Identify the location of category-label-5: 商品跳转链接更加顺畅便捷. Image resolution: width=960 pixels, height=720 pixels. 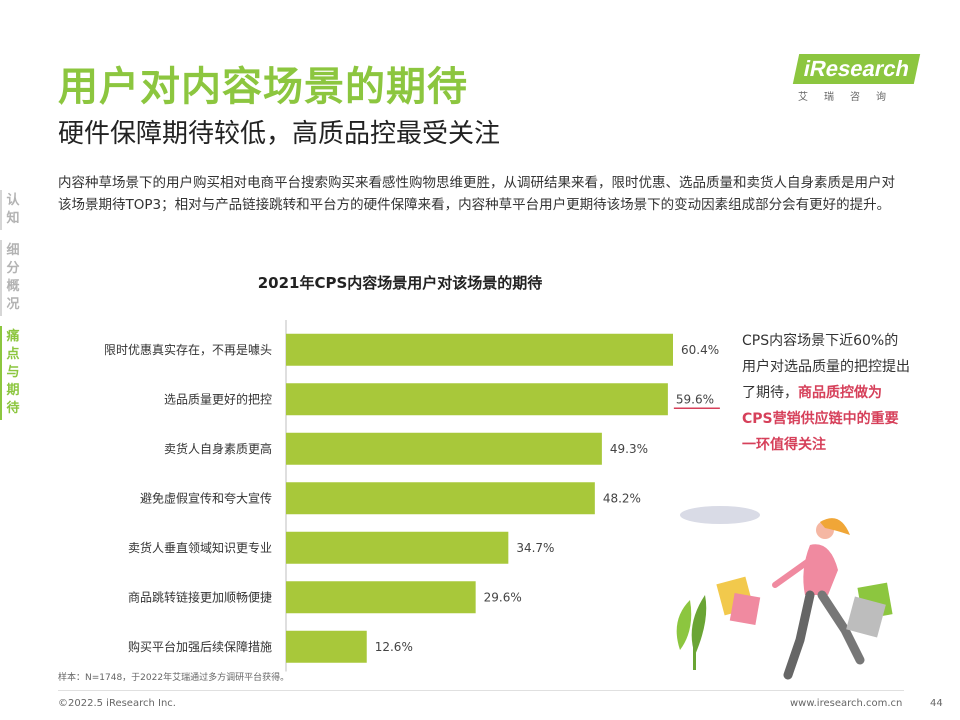
(200, 596).